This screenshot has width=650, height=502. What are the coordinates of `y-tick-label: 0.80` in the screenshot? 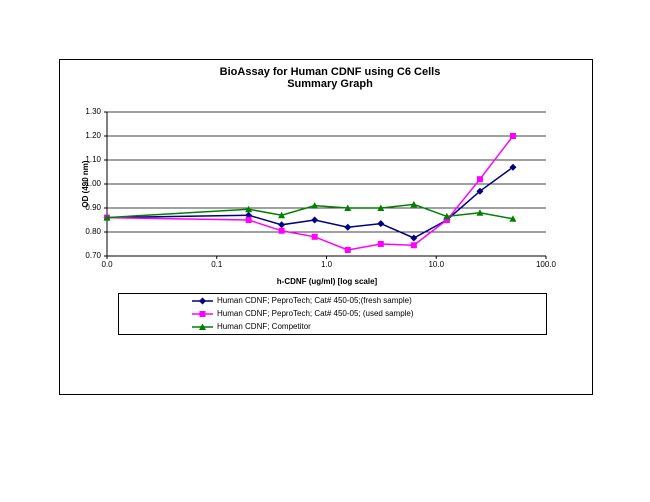 It's located at (93, 231).